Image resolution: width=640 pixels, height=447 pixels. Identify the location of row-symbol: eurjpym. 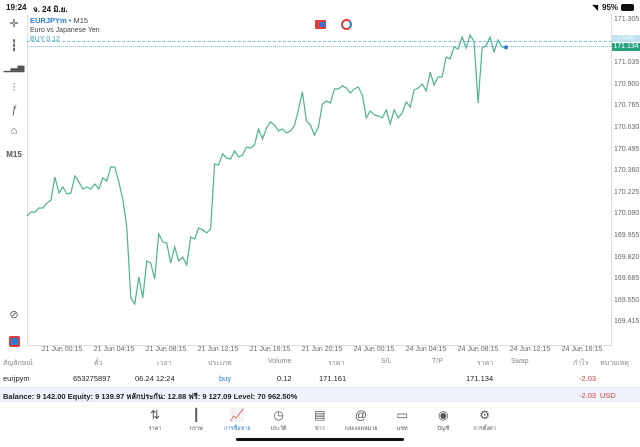
(16, 378).